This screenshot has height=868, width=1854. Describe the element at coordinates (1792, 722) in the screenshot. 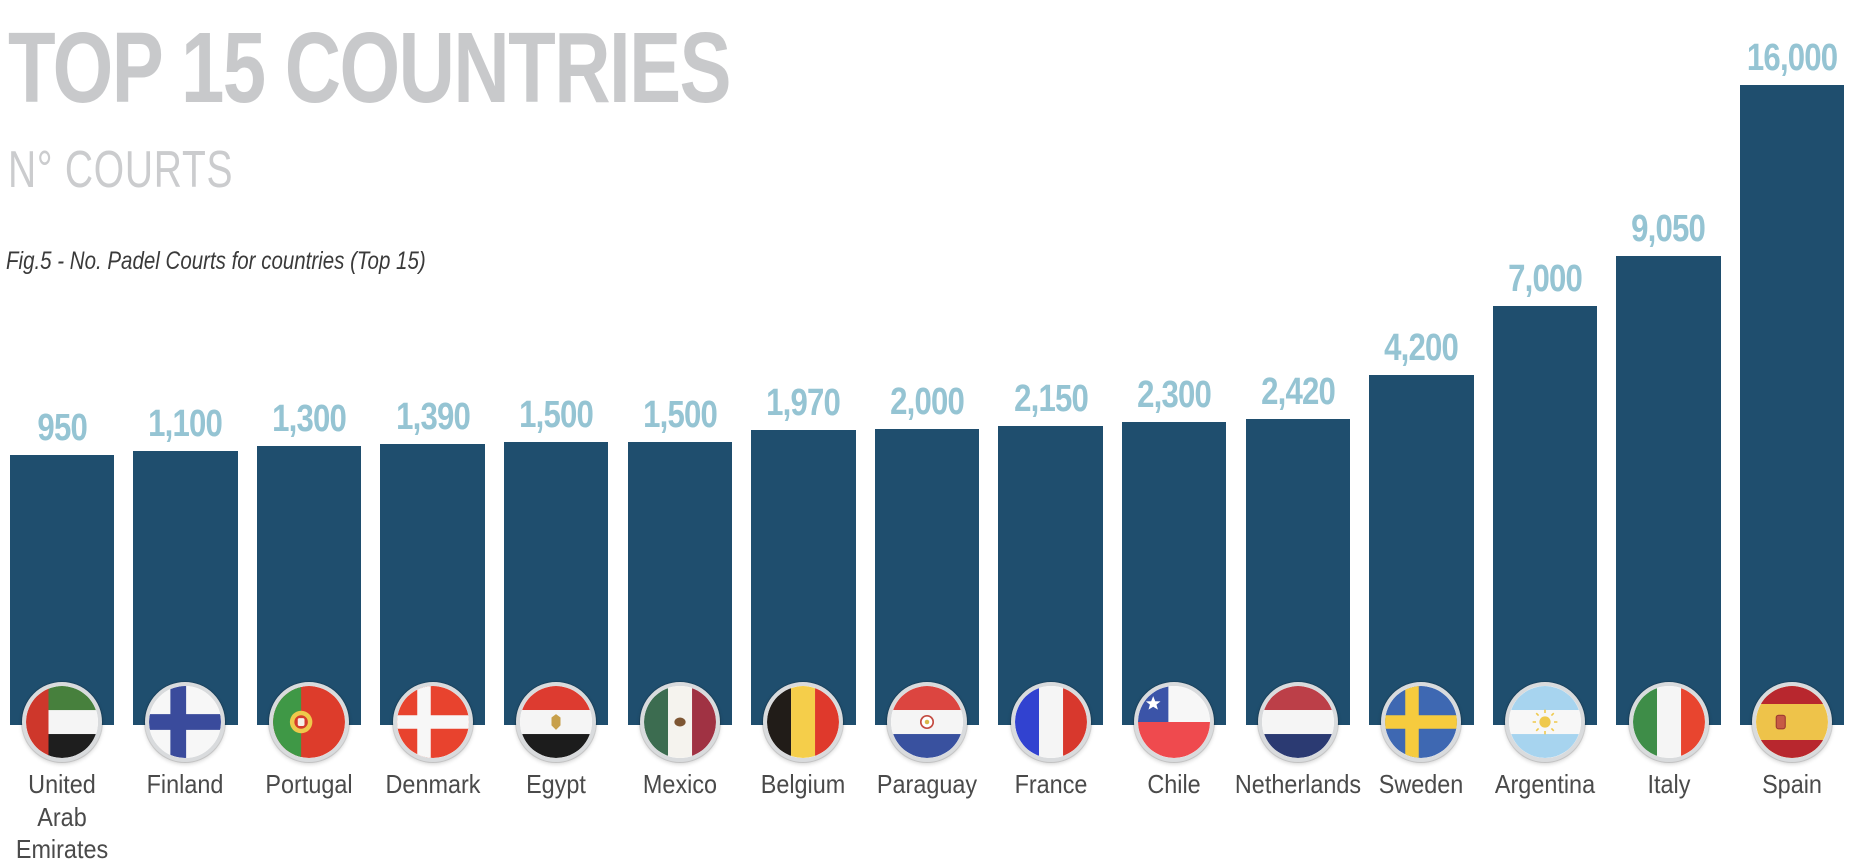

I see `spain-flag-icon` at that location.